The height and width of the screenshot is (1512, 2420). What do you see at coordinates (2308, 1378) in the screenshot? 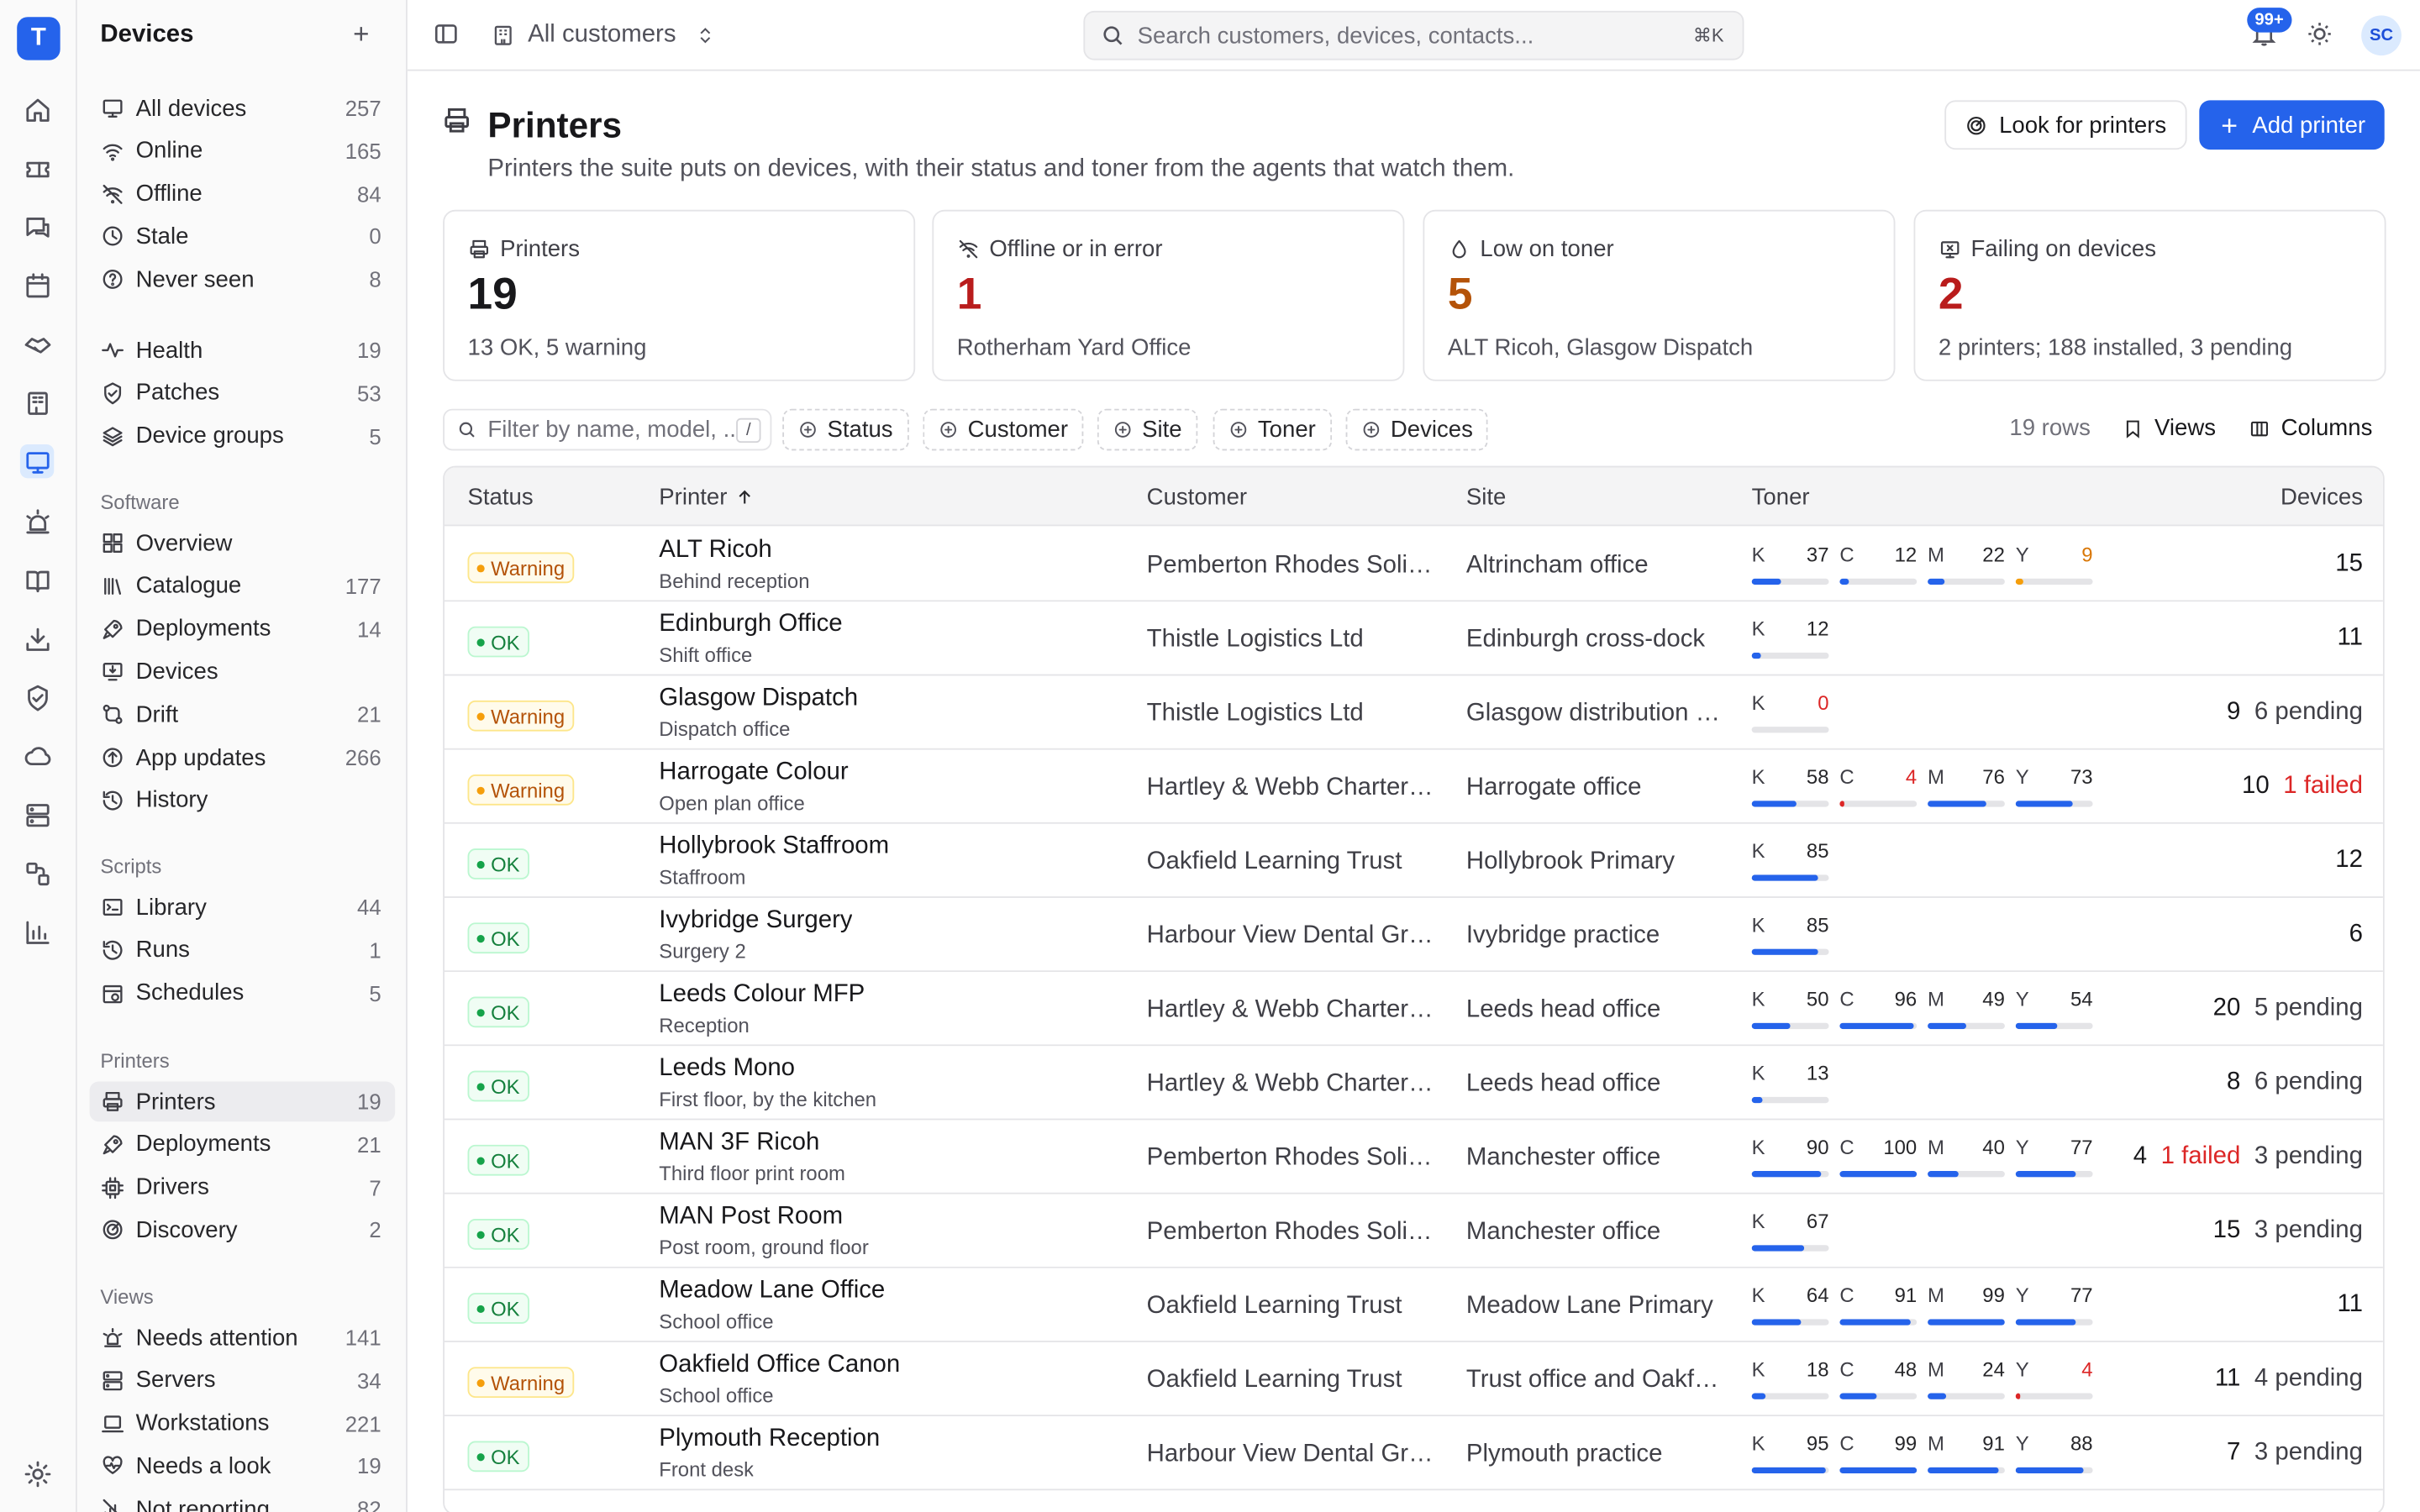
I see `devices-pending: 4 pending` at bounding box center [2308, 1378].